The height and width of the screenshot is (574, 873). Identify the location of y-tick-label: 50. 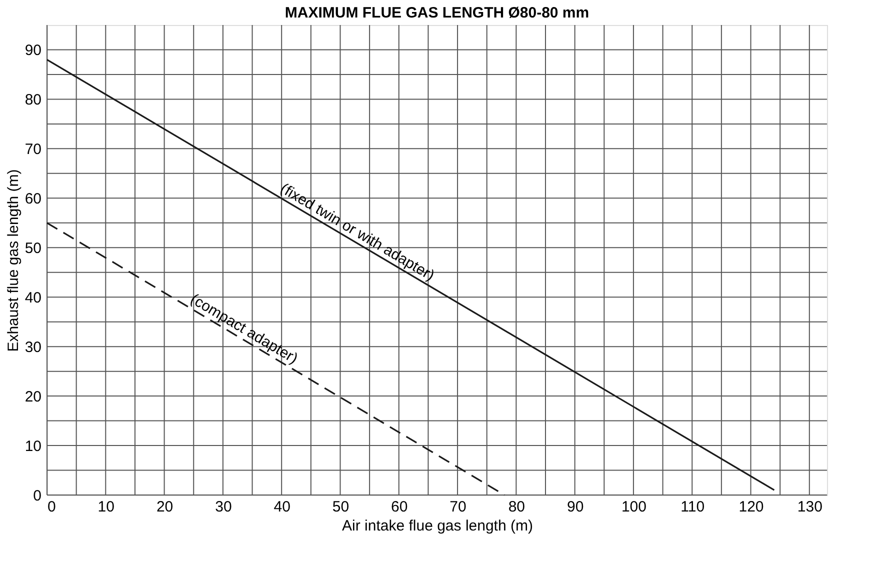
(33, 249).